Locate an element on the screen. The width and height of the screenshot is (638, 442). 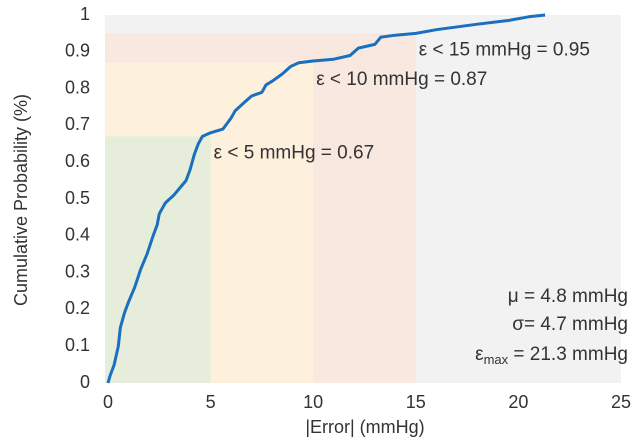
stat-symbol: ε is located at coordinates (479, 354).